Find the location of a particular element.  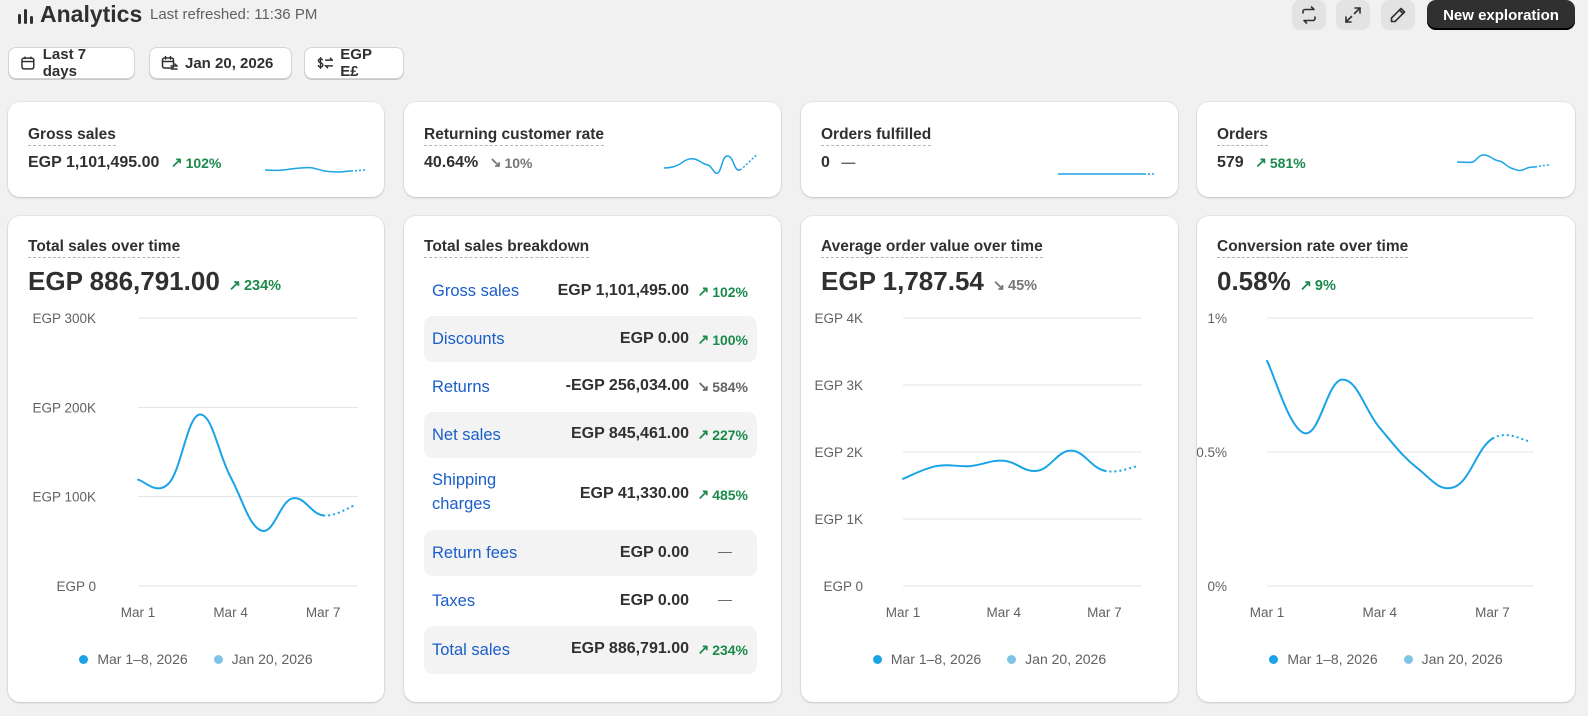

breakdown-link: Gross sales is located at coordinates (476, 291).